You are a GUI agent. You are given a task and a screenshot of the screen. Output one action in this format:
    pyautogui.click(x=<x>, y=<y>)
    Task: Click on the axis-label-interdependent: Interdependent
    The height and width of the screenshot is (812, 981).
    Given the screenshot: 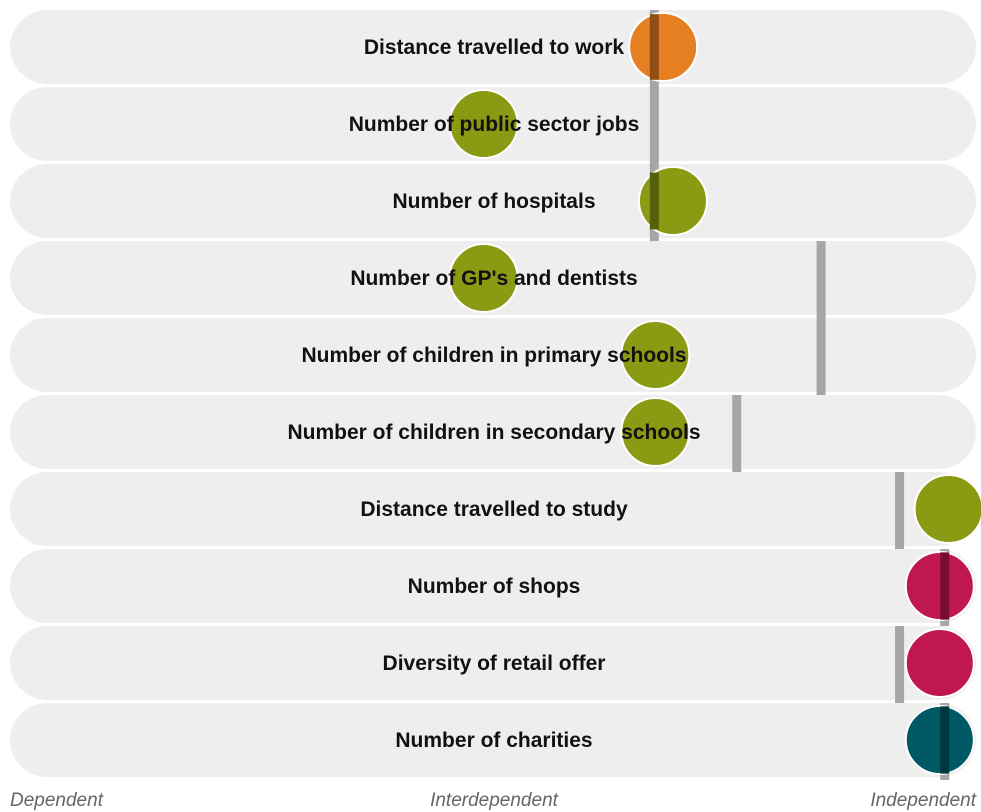 What is the action you would take?
    pyautogui.click(x=494, y=800)
    